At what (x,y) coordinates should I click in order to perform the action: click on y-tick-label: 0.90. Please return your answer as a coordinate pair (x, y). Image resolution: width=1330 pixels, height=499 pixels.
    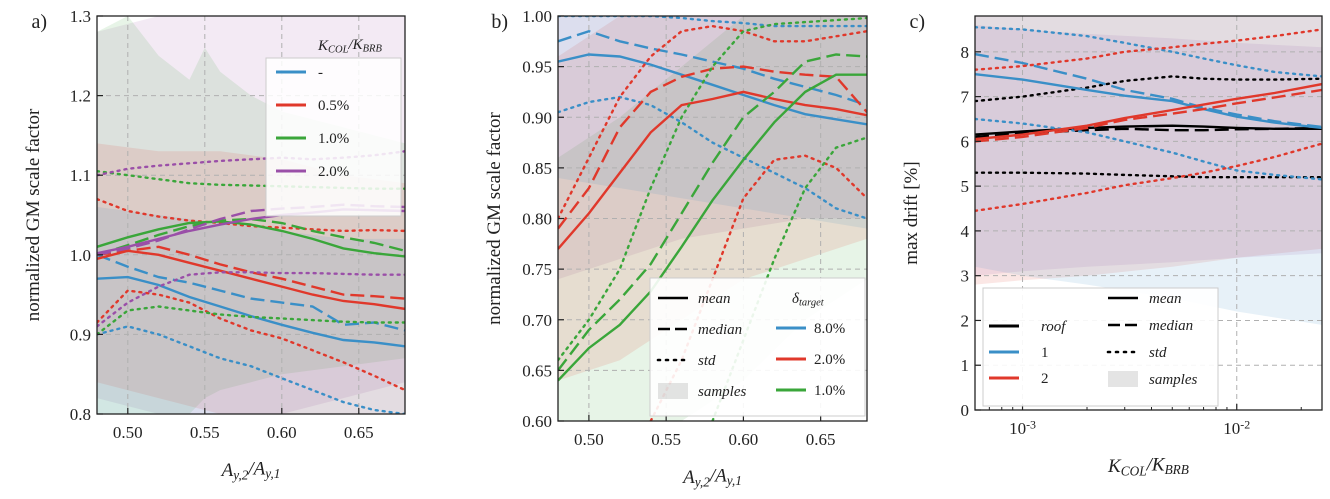
    Looking at the image, I should click on (537, 117).